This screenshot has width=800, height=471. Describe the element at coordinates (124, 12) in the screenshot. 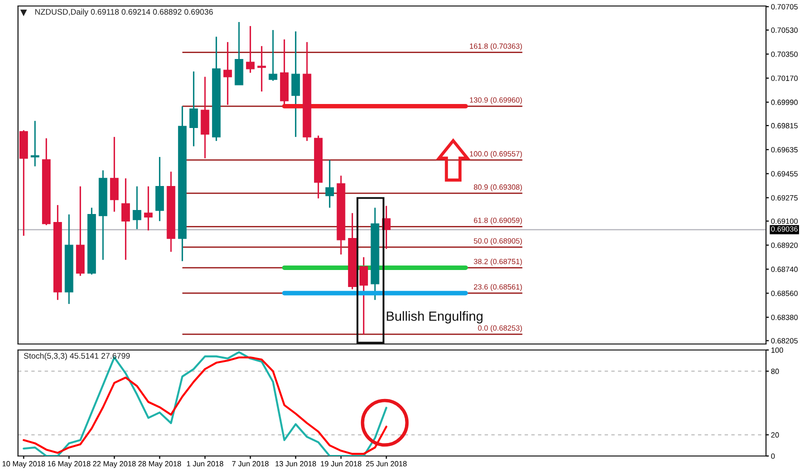

I see `chart-title: NZDUSD,Daily 0.69118 0.69214 0.68892 0.69036` at that location.